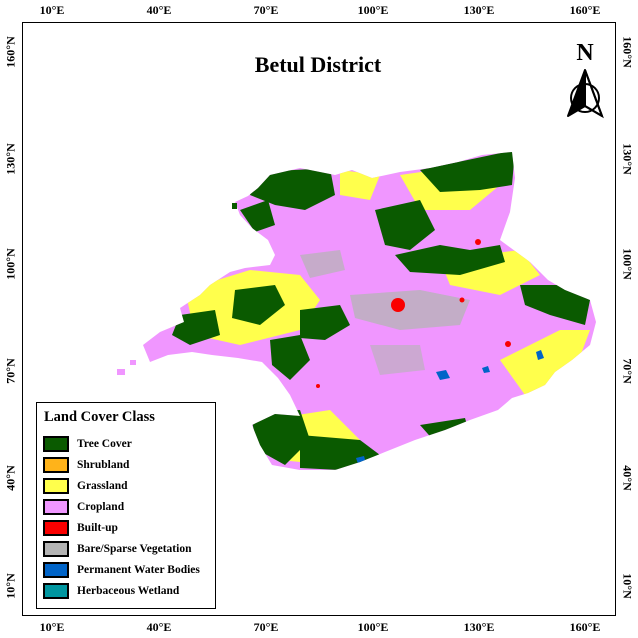 The image size is (638, 638). What do you see at coordinates (102, 486) in the screenshot?
I see `legend-label: Grassland` at bounding box center [102, 486].